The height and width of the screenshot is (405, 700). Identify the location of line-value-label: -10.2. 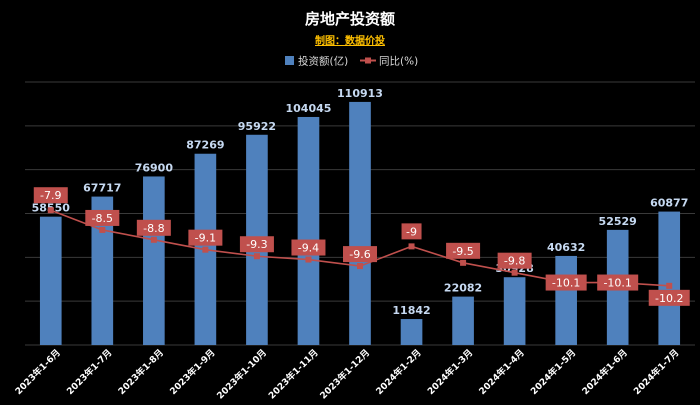
(669, 298).